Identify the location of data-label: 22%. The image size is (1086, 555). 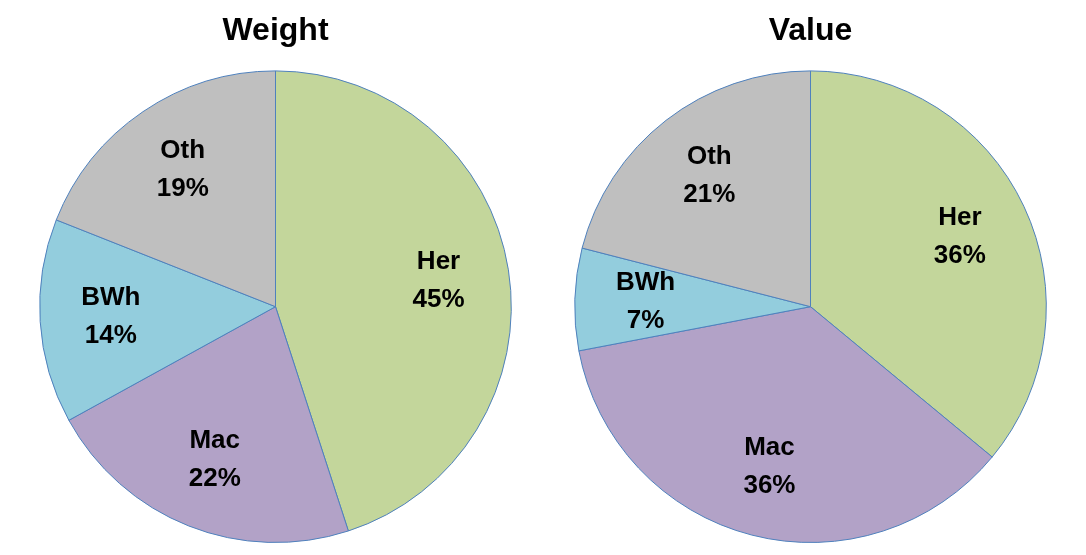
(214, 477).